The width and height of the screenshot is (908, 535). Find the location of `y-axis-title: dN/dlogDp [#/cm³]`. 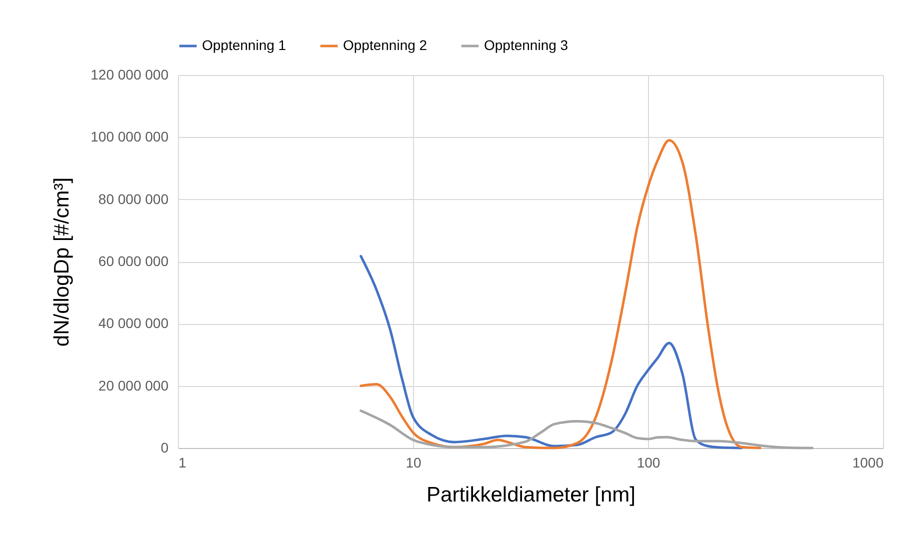

y-axis-title: dN/dlogDp [#/cm³] is located at coordinates (62, 262).